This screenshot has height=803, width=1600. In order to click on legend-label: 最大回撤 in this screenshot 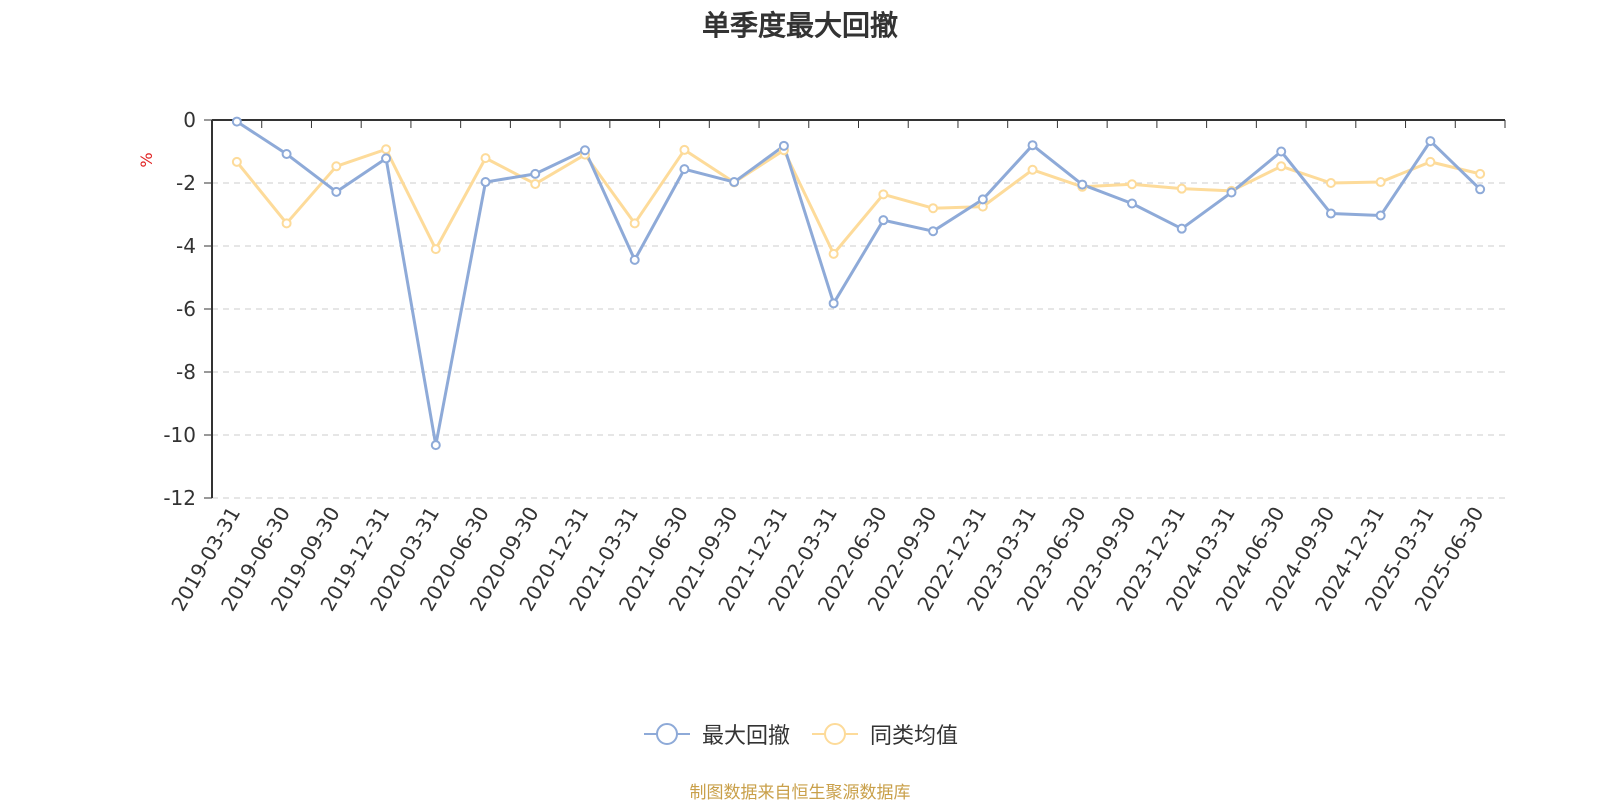, I will do `click(745, 736)`.